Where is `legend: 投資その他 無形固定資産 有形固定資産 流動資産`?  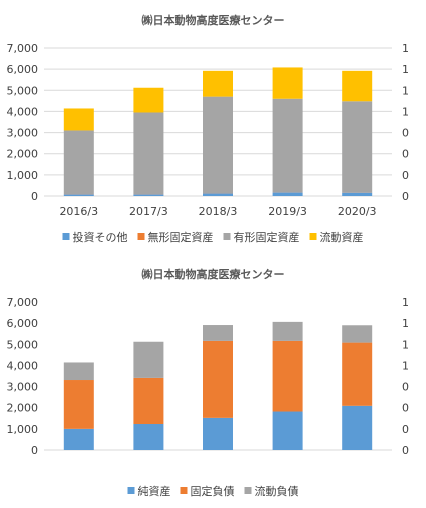 legend: 投資その他 無形固定資産 有形固定資産 流動資産 is located at coordinates (213, 237).